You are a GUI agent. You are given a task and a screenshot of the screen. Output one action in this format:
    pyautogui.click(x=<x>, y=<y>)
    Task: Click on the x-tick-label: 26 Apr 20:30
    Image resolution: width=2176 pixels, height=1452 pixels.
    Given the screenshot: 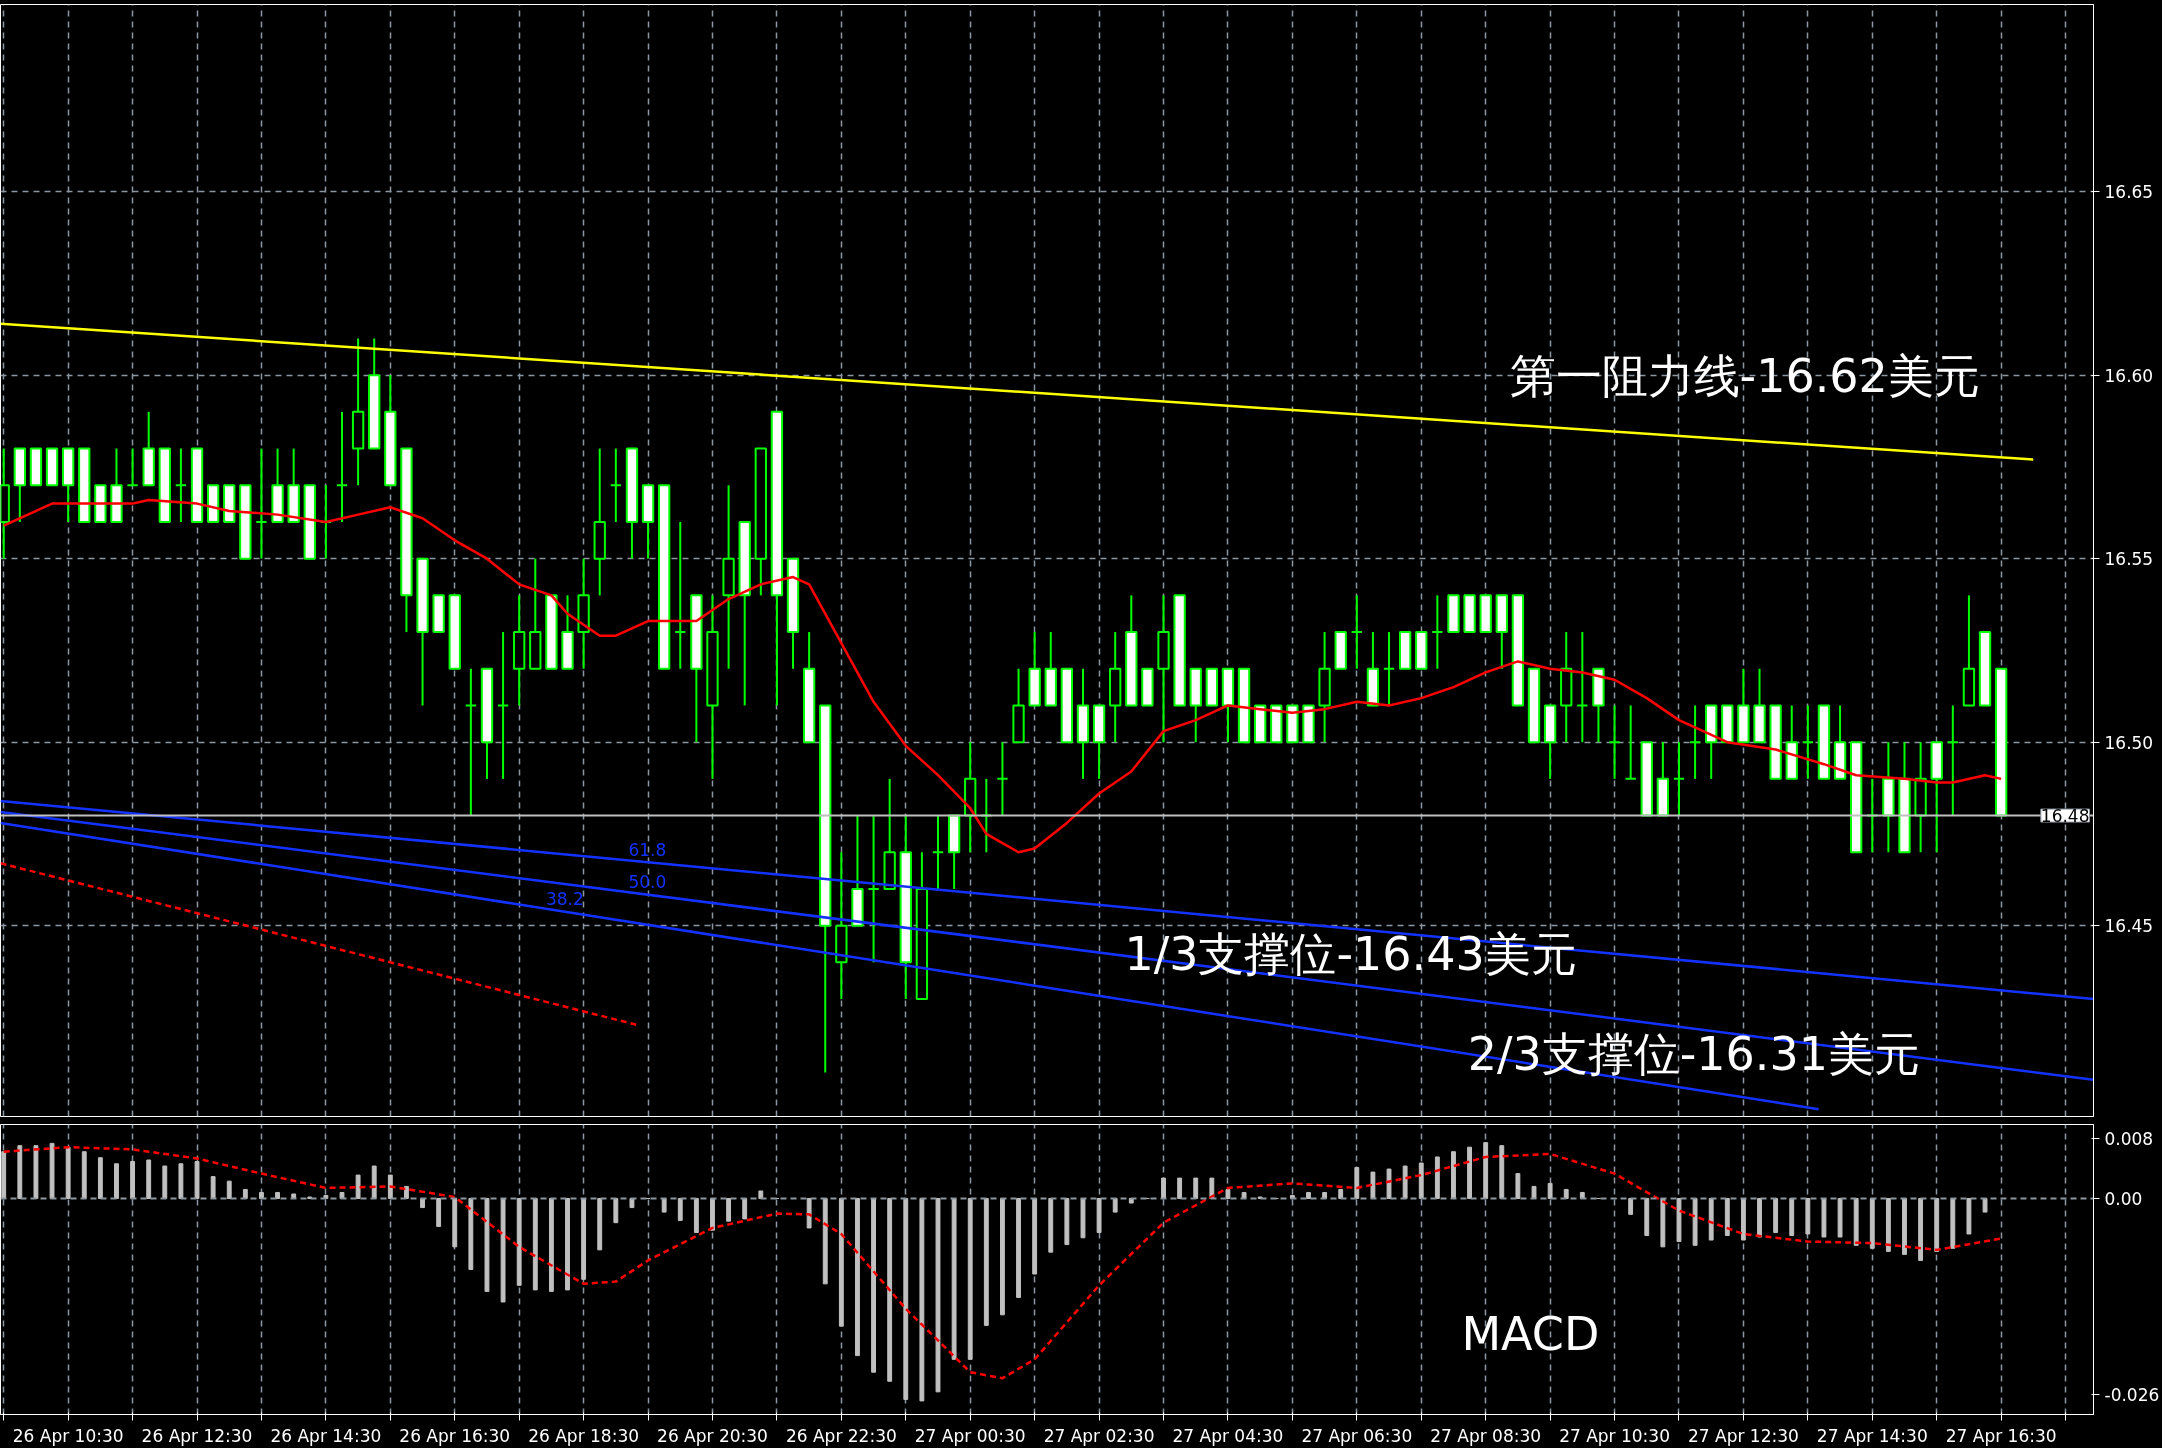 What is the action you would take?
    pyautogui.click(x=712, y=1435)
    